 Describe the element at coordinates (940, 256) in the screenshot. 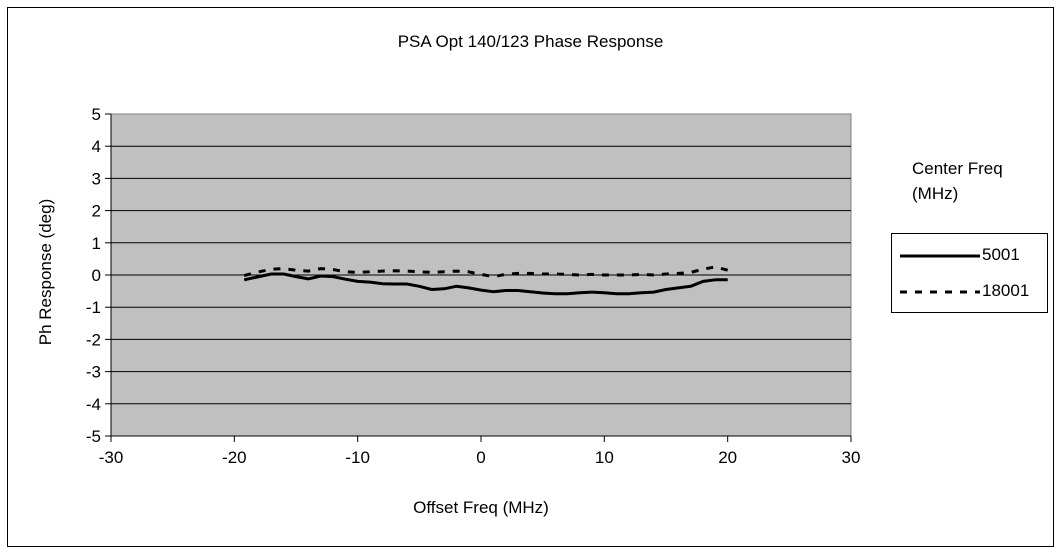

I see `legend-swatch-solid` at that location.